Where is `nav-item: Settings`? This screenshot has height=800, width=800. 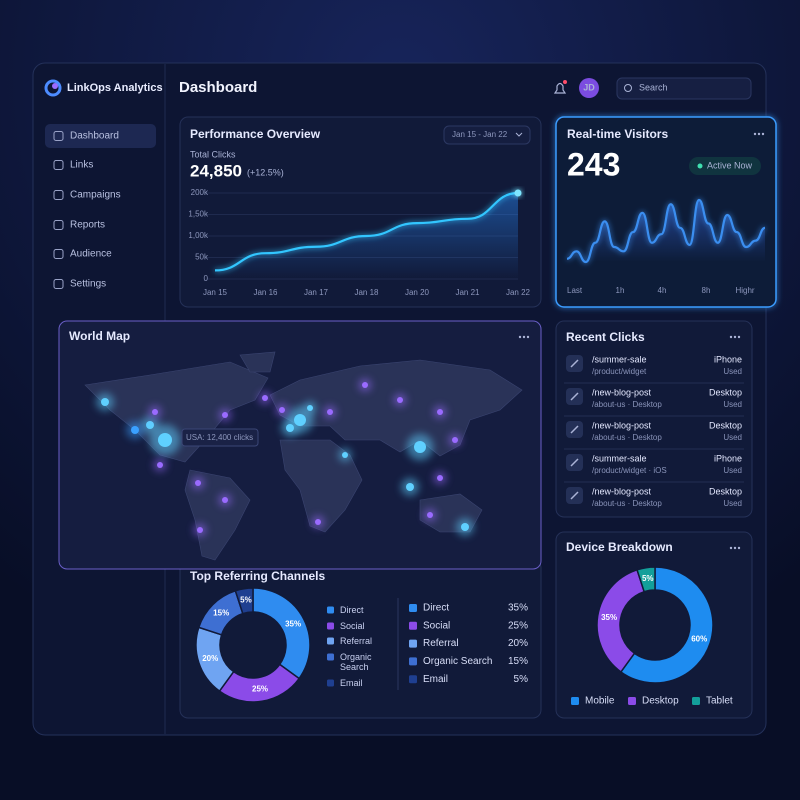
nav-item: Settings is located at coordinates (88, 284).